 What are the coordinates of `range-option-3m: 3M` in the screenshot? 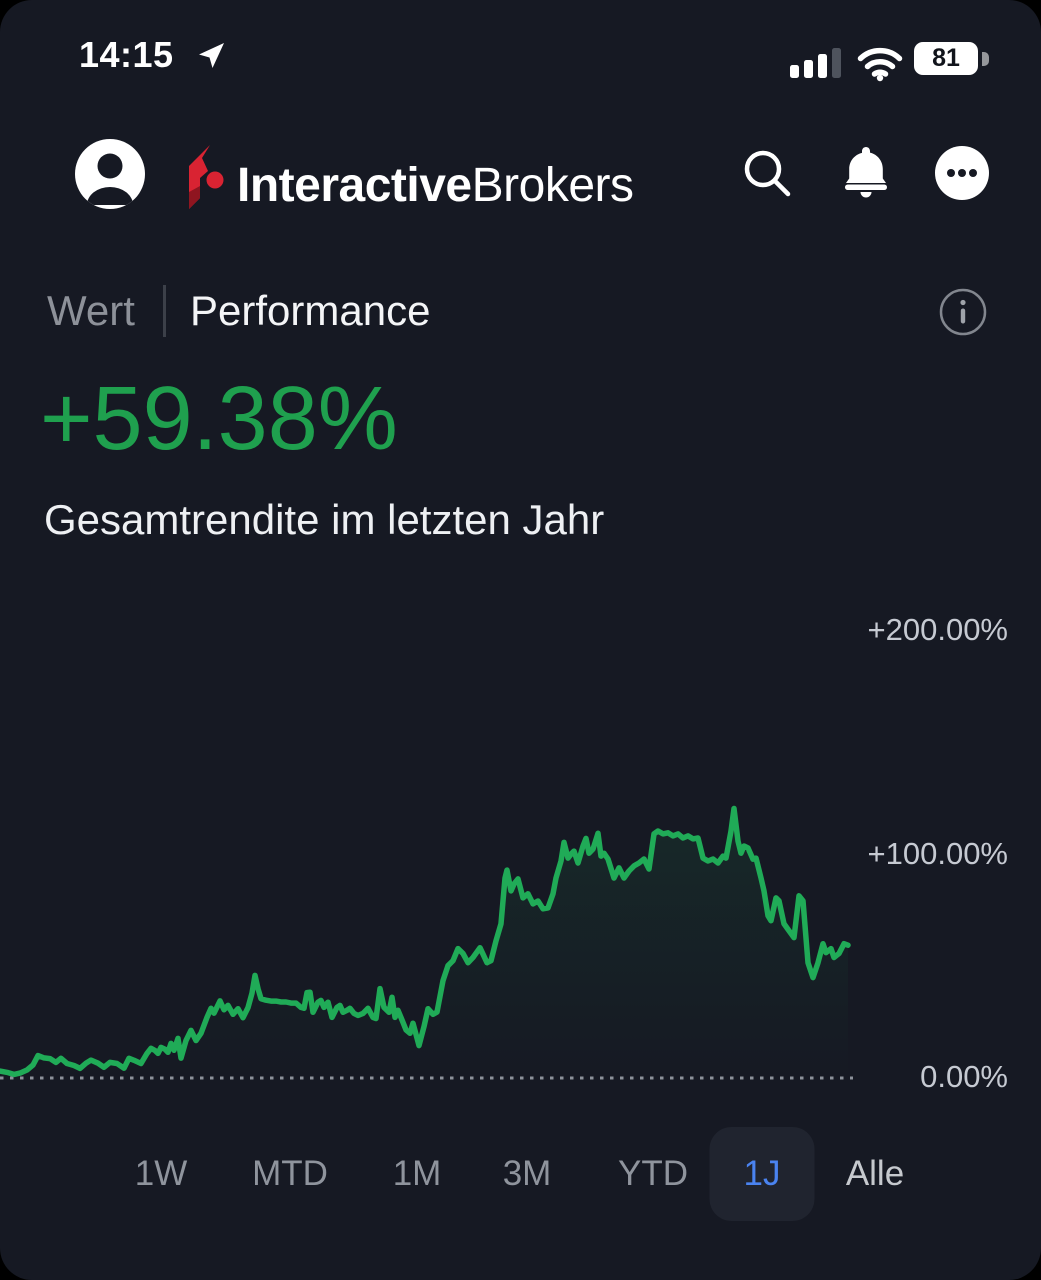 It's located at (527, 1173).